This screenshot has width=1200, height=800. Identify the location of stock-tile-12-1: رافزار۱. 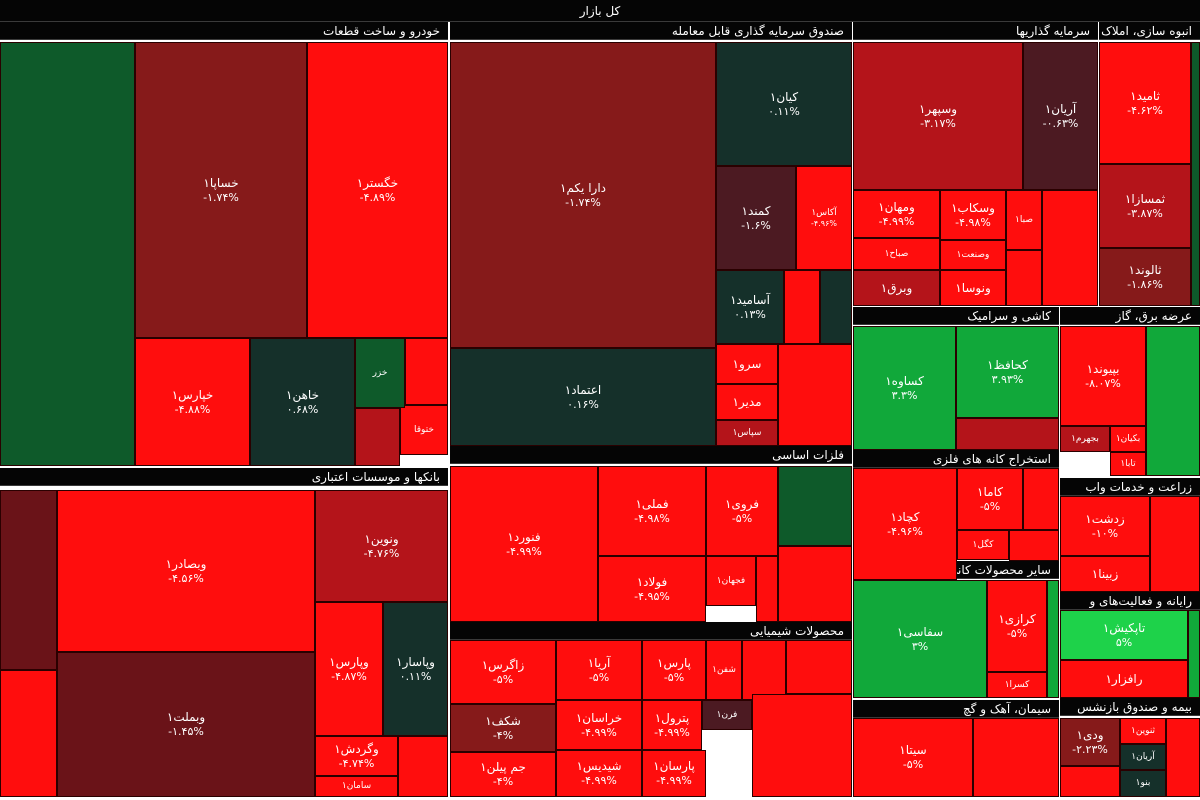
(1124, 679).